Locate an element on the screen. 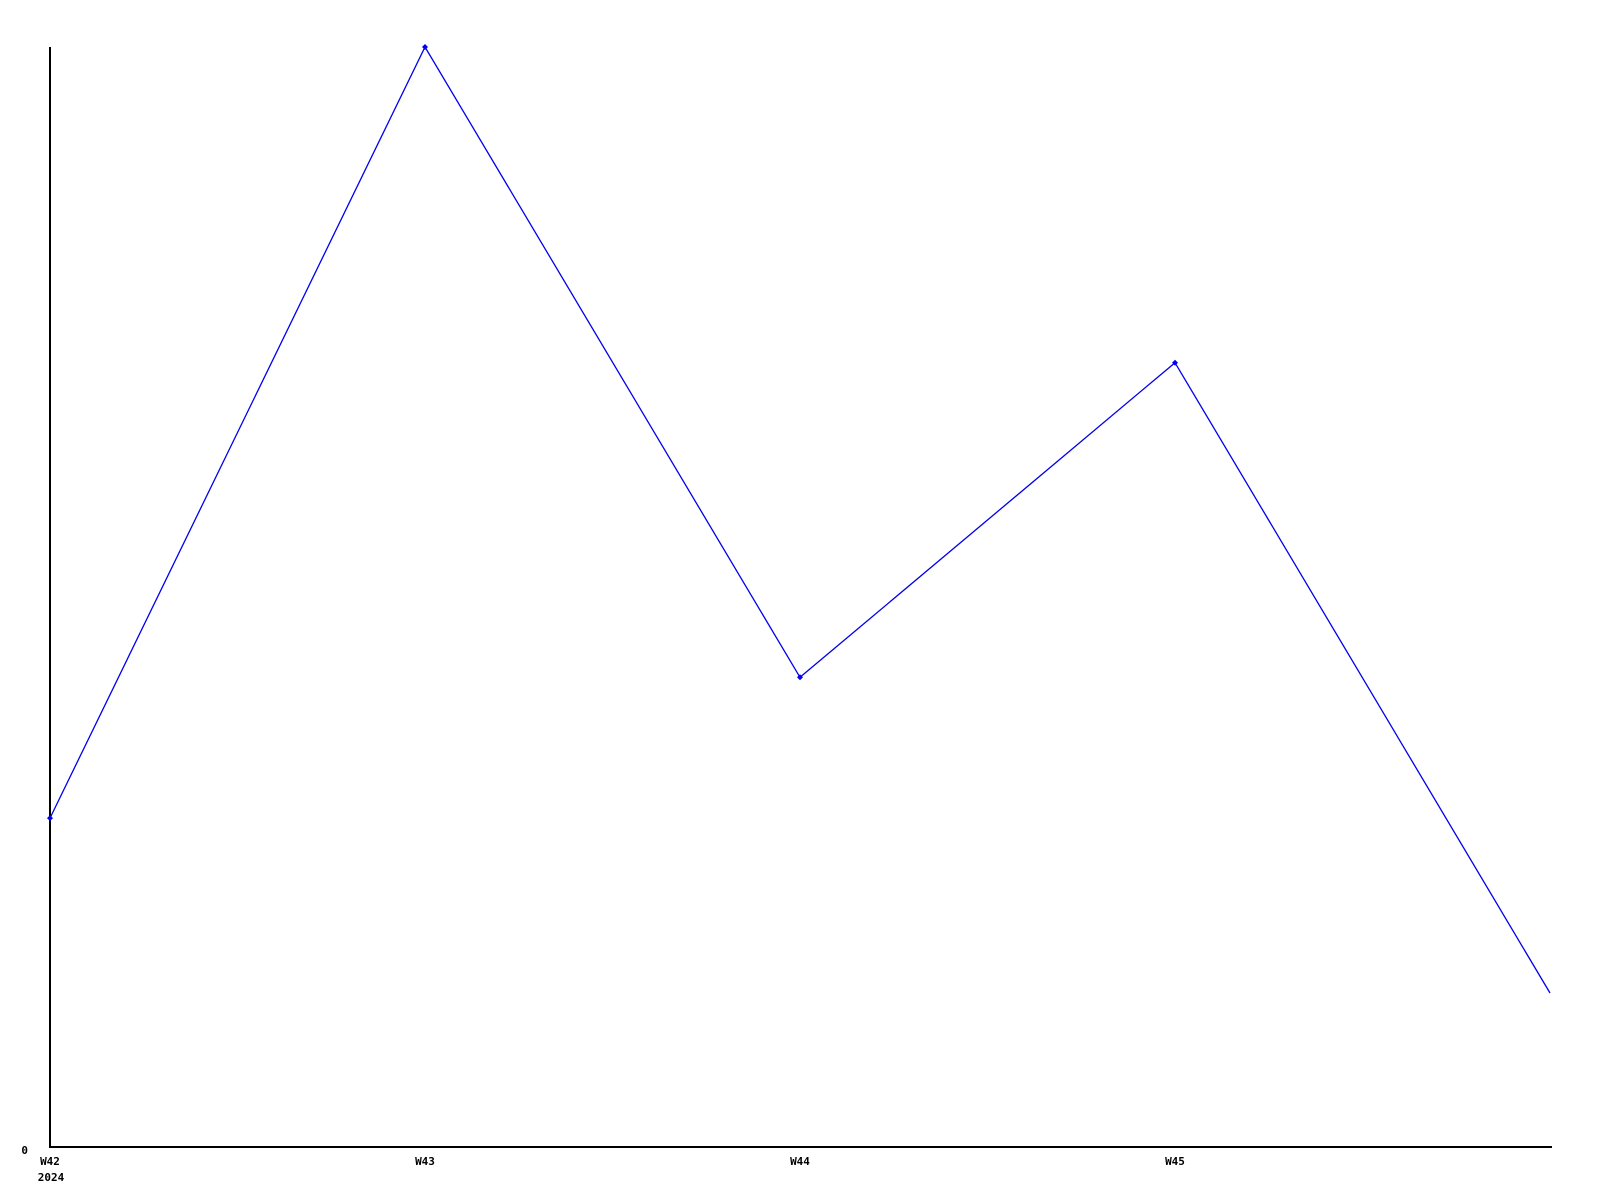 The image size is (1600, 1200). y-tick-label-zero: 0 is located at coordinates (24, 1150).